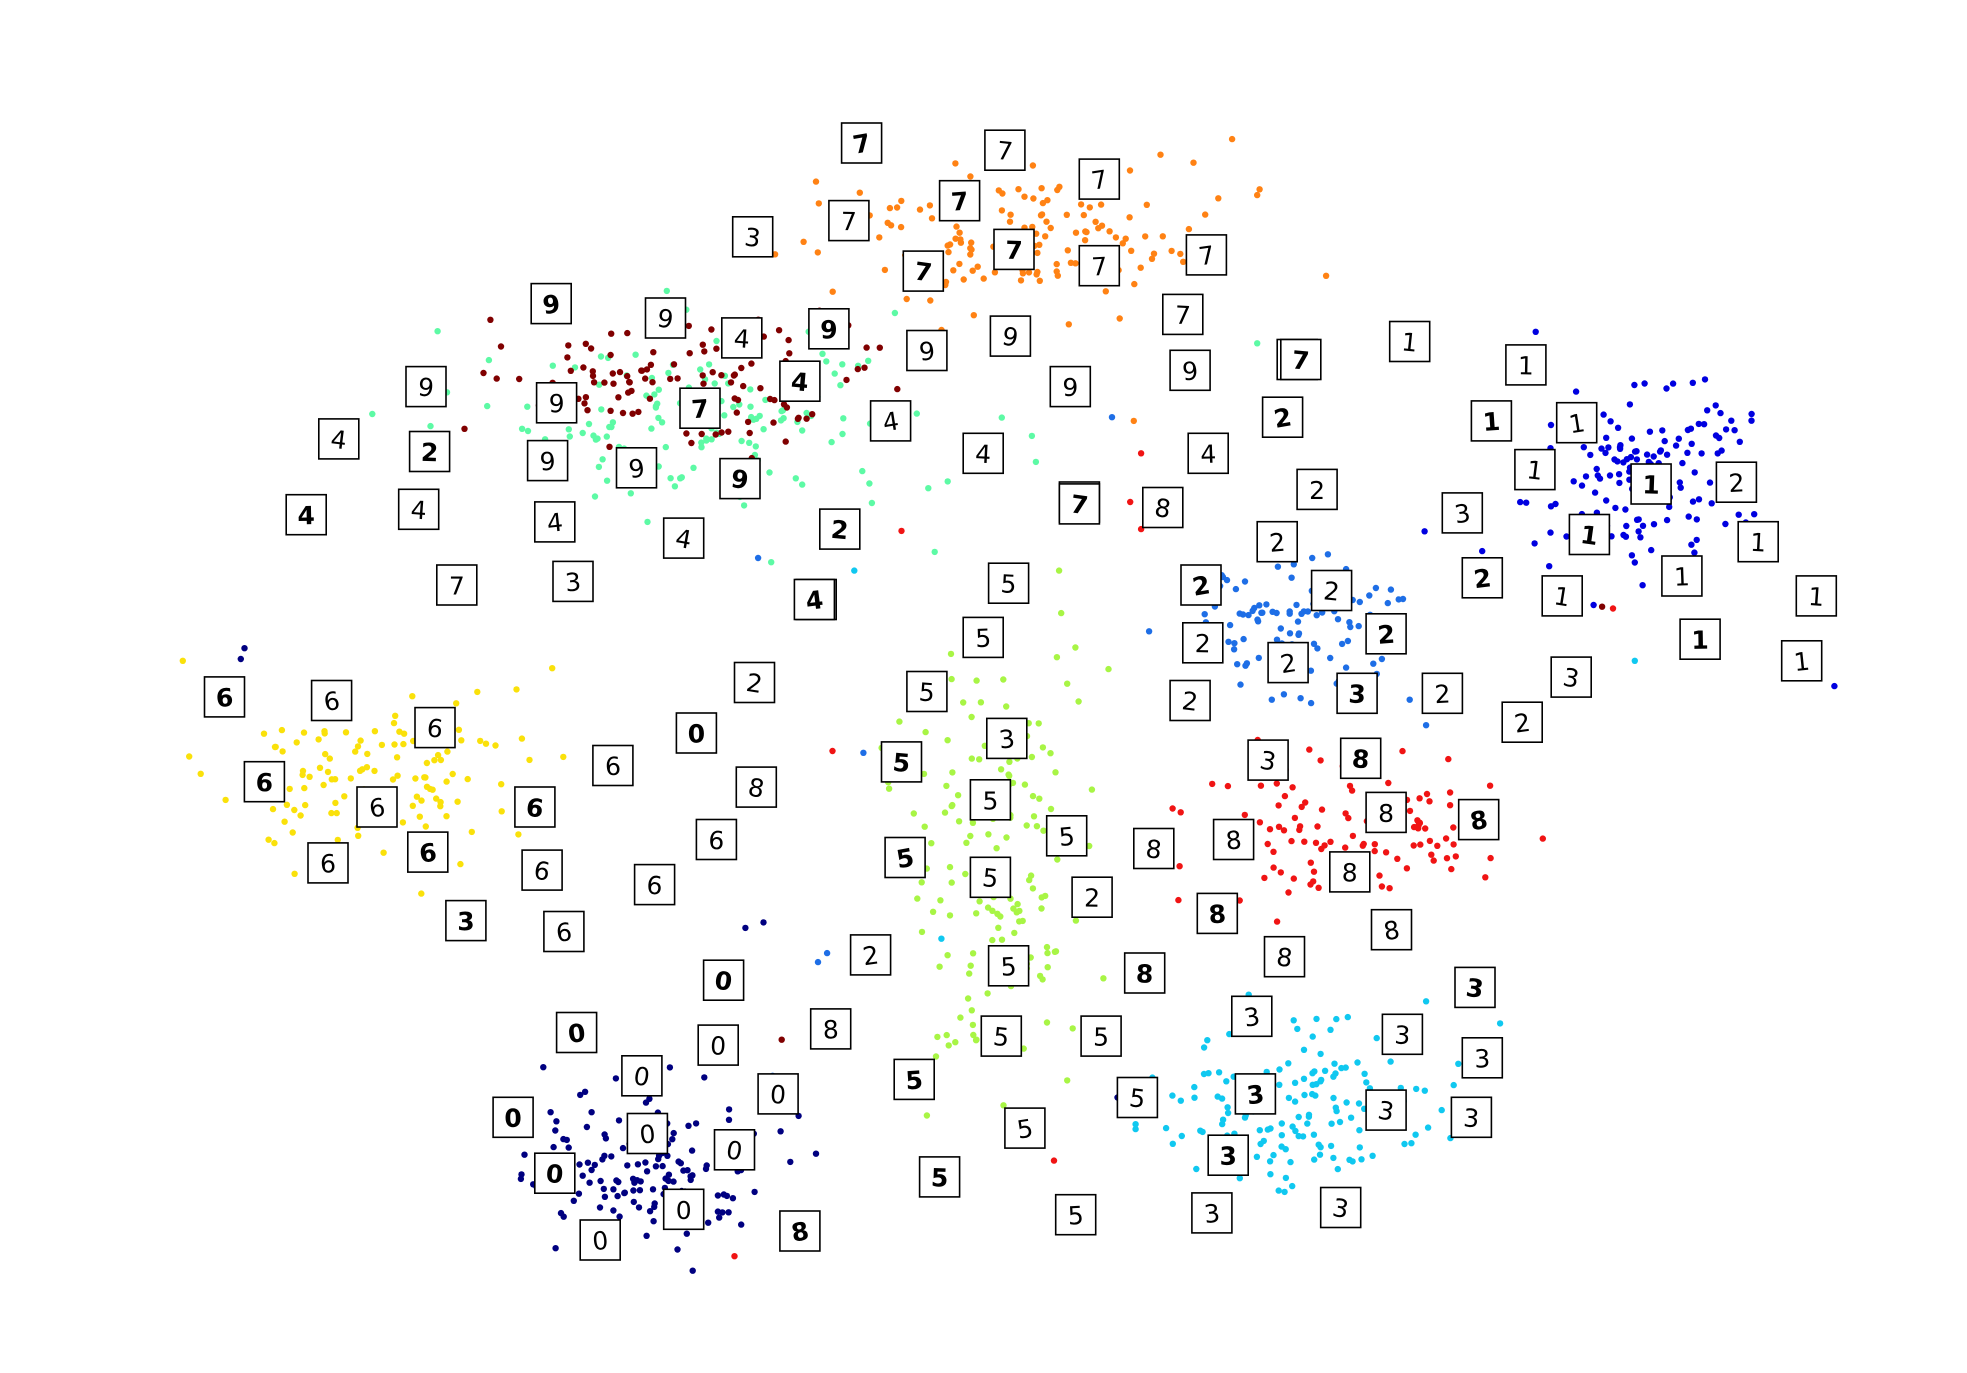  I want to click on thumbnail-digit-label: 7, so click(849, 221).